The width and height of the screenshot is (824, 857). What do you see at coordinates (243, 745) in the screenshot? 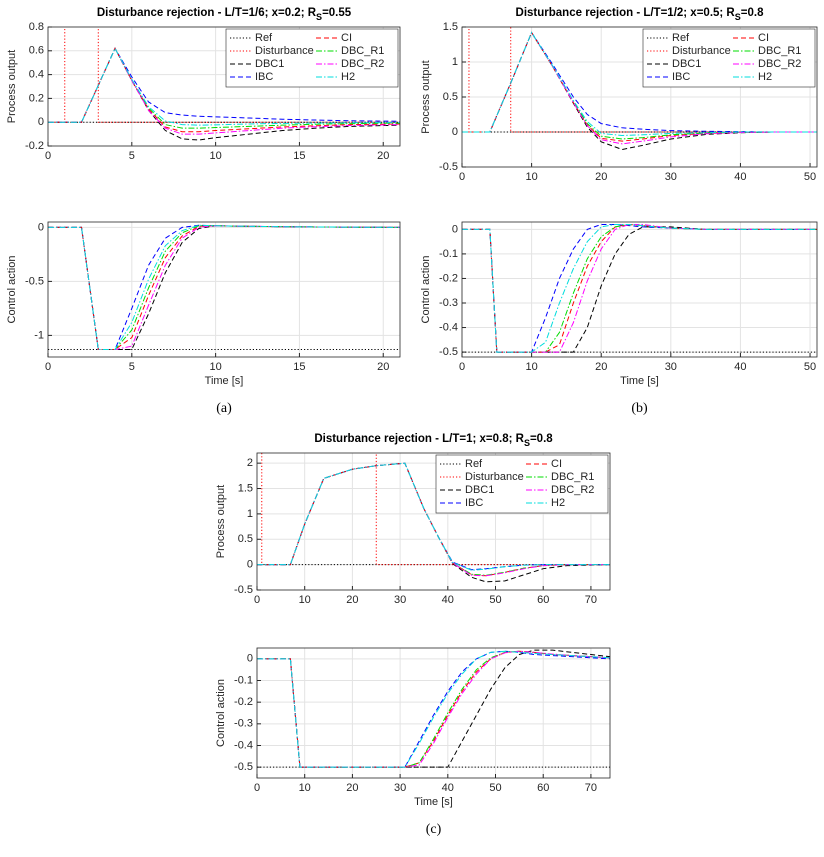
I see `y-tick-label: -0.4` at bounding box center [243, 745].